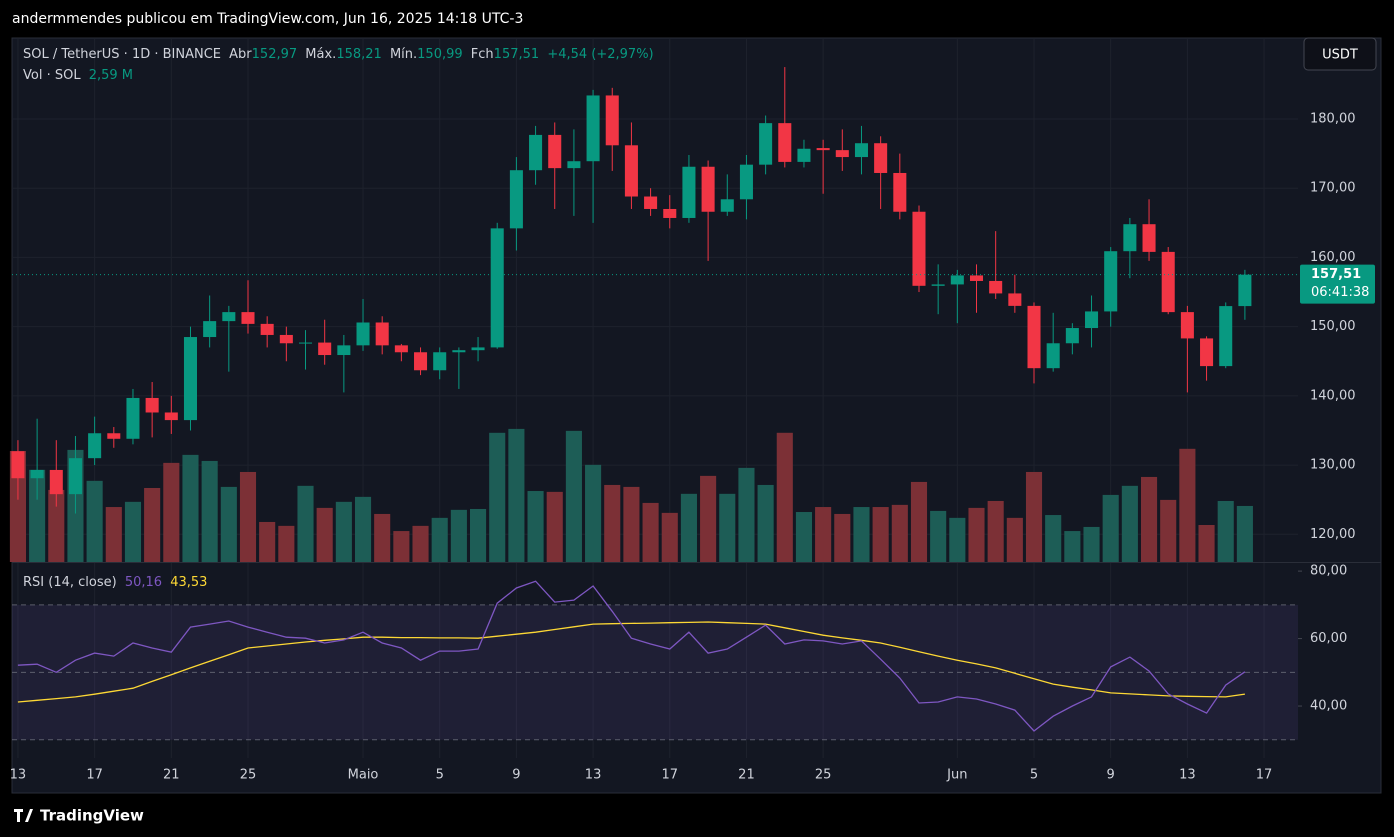 The width and height of the screenshot is (1394, 837). Describe the element at coordinates (363, 775) in the screenshot. I see `x-tick-label: Maio` at that location.